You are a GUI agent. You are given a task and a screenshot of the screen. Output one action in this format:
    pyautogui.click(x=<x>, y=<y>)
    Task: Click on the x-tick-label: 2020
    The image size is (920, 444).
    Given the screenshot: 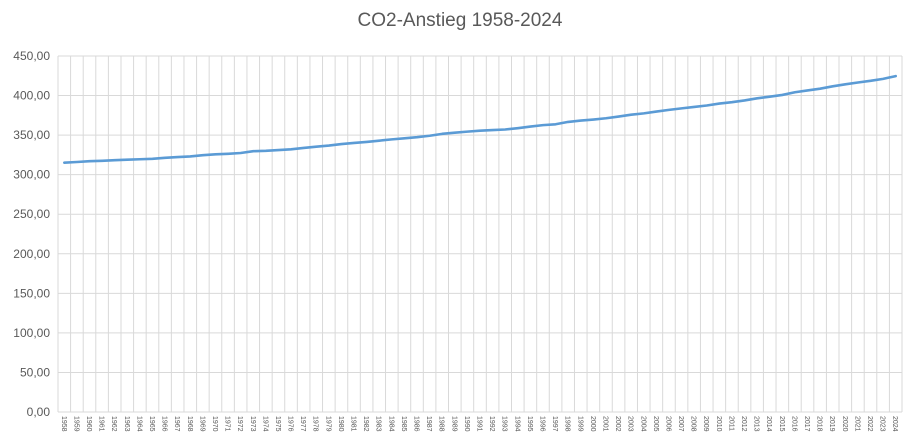 What is the action you would take?
    pyautogui.click(x=844, y=424)
    